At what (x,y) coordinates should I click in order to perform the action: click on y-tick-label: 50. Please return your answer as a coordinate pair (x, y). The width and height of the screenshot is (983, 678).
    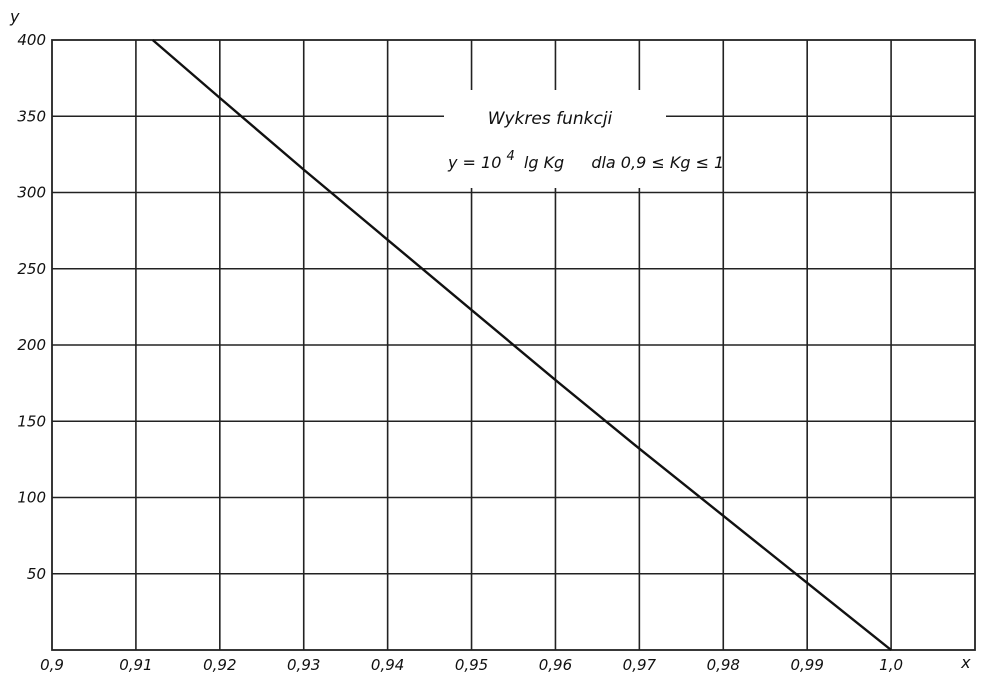
    Looking at the image, I should click on (36, 574).